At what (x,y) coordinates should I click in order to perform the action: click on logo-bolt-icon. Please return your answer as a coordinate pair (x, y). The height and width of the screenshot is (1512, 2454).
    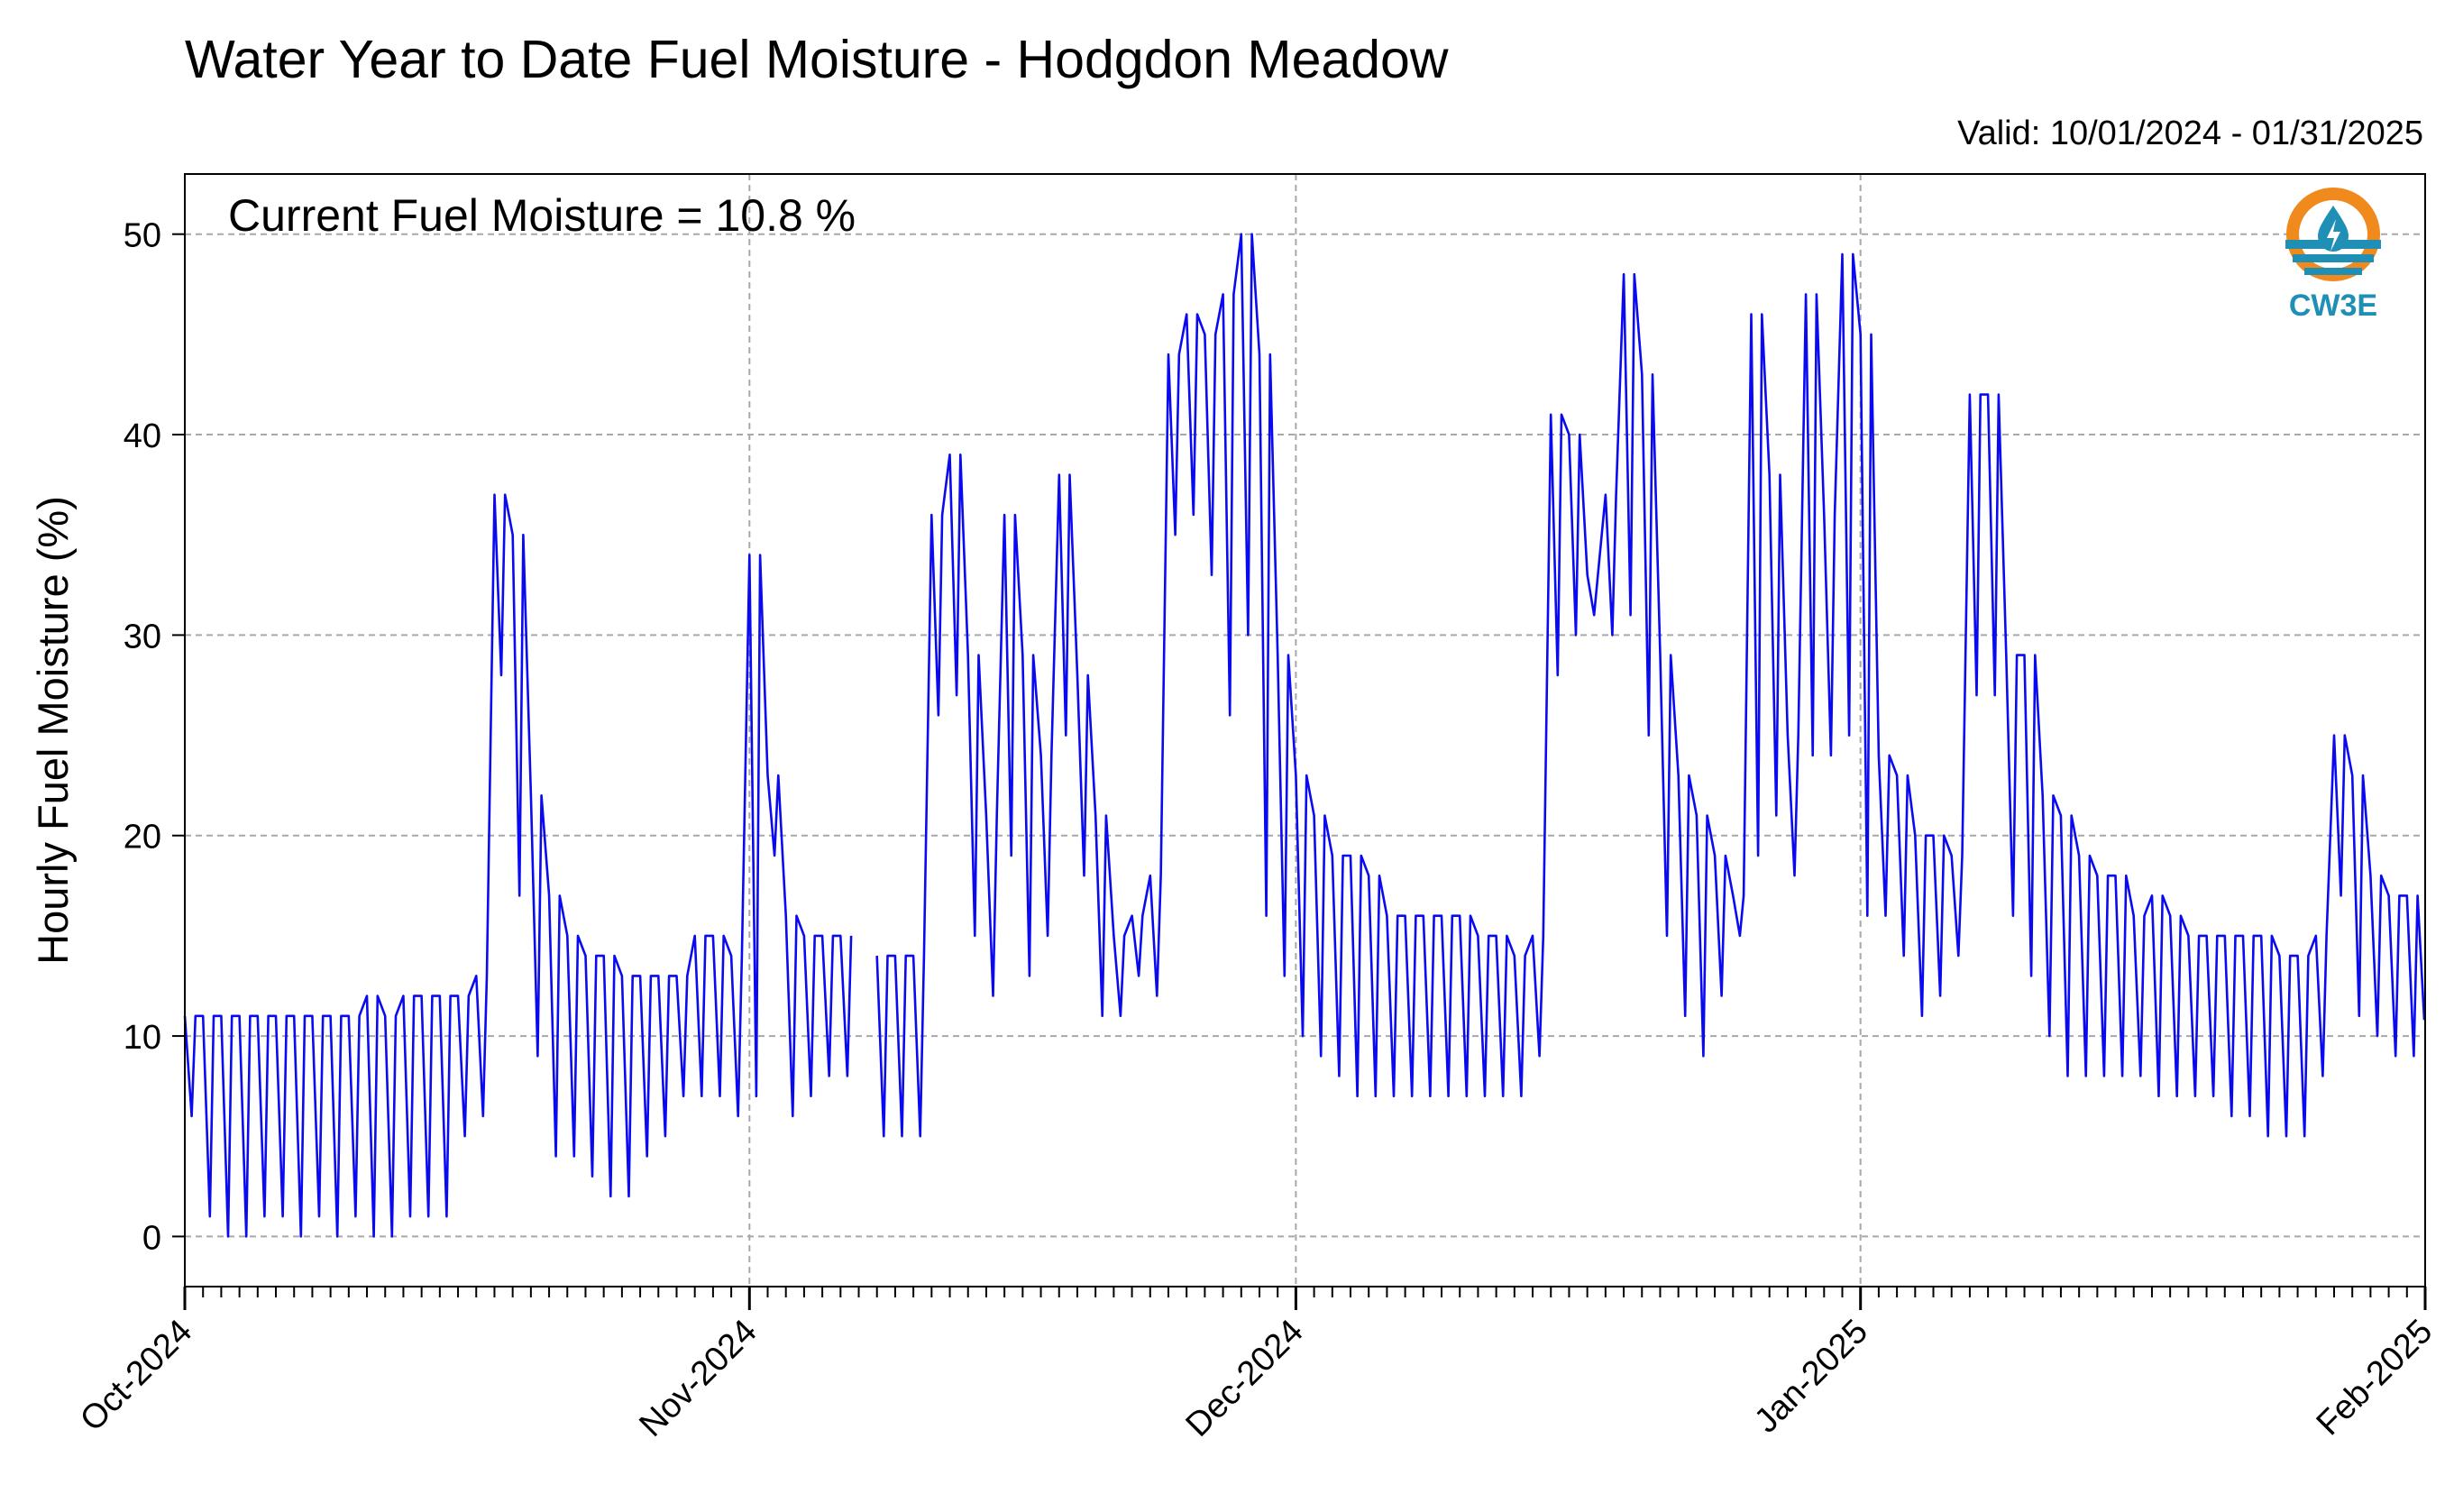
    Looking at the image, I should click on (2333, 235).